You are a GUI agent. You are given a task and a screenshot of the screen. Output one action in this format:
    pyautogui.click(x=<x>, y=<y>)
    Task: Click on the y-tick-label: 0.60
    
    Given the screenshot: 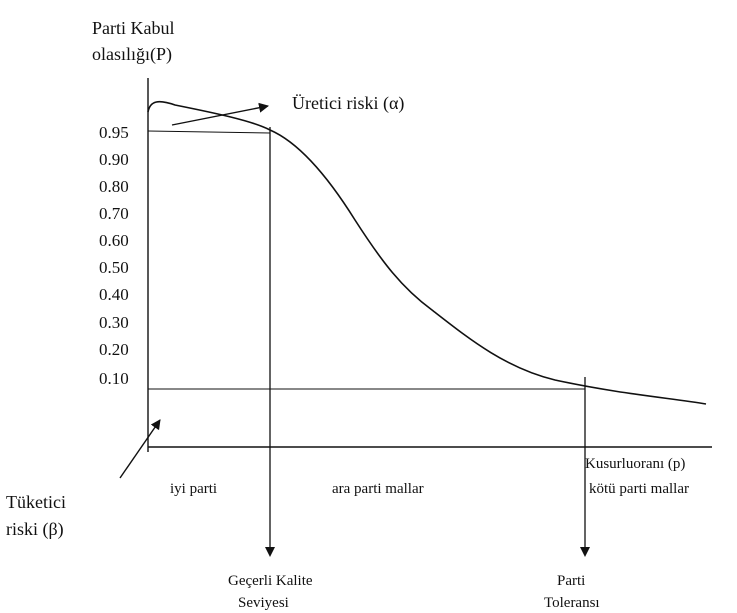 What is the action you would take?
    pyautogui.click(x=114, y=240)
    